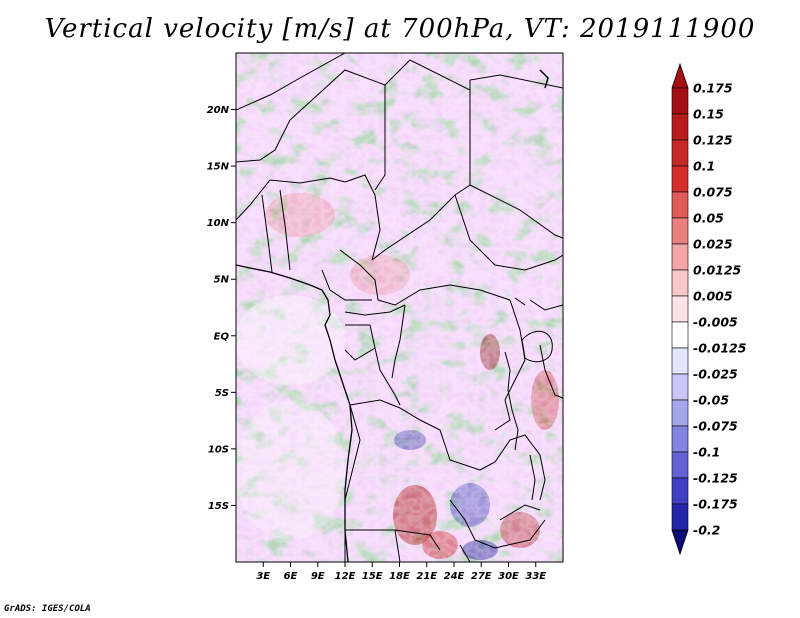 This screenshot has width=800, height=618. I want to click on lon-tick-label: 6E, so click(291, 576).